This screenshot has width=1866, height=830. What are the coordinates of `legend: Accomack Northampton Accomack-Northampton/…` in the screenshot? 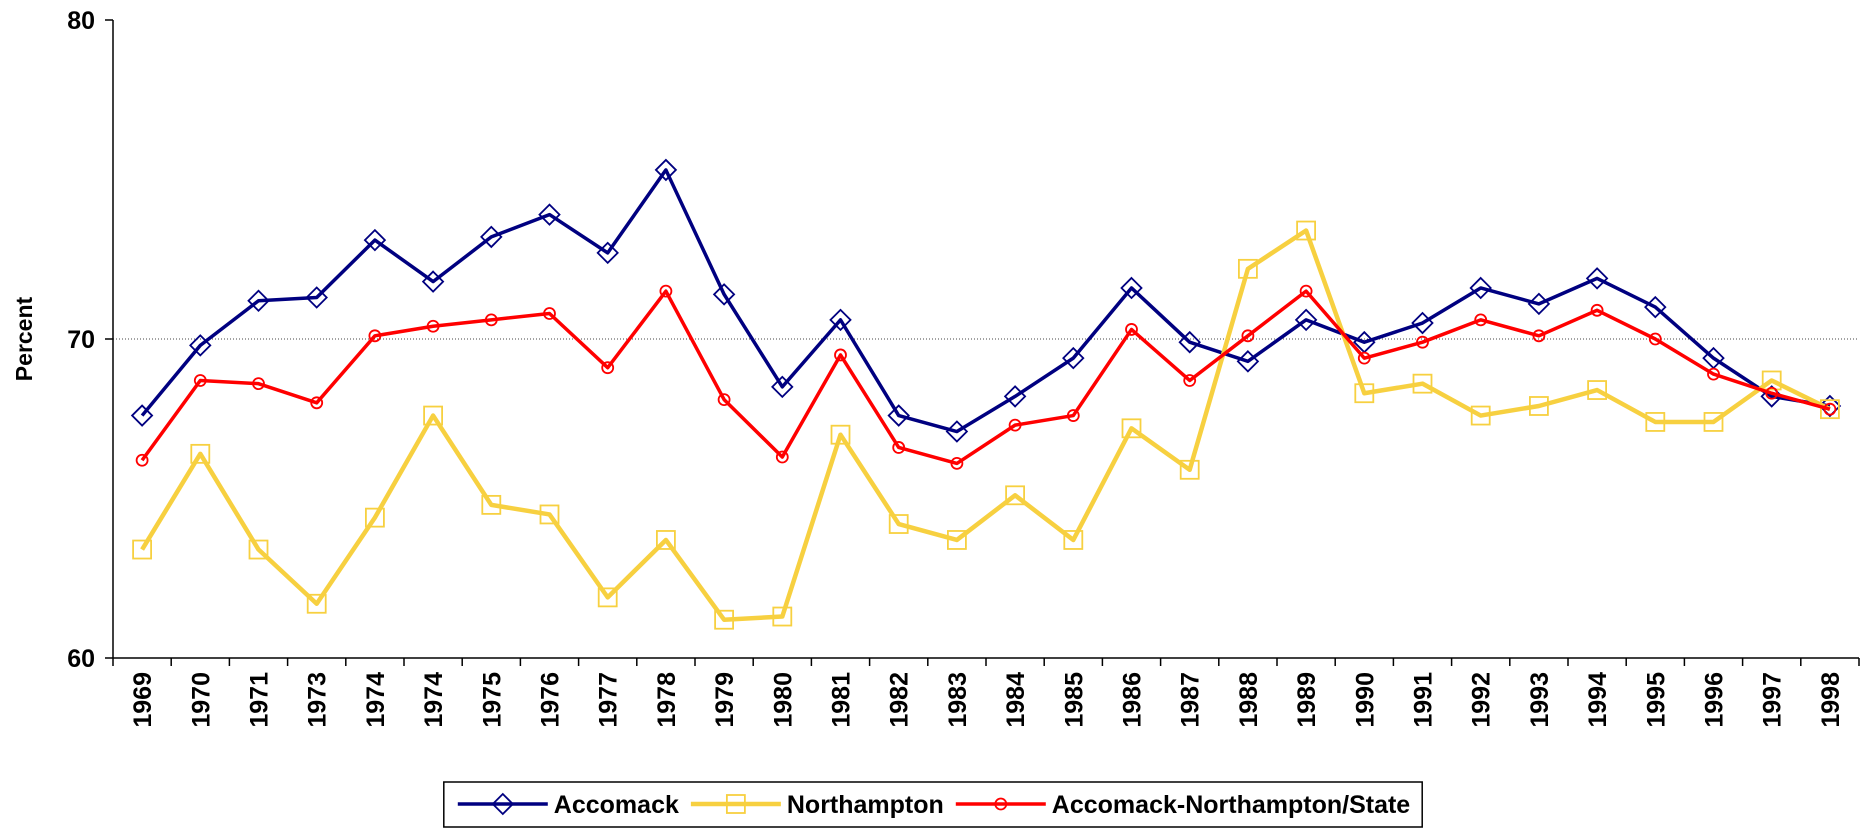 It's located at (933, 804).